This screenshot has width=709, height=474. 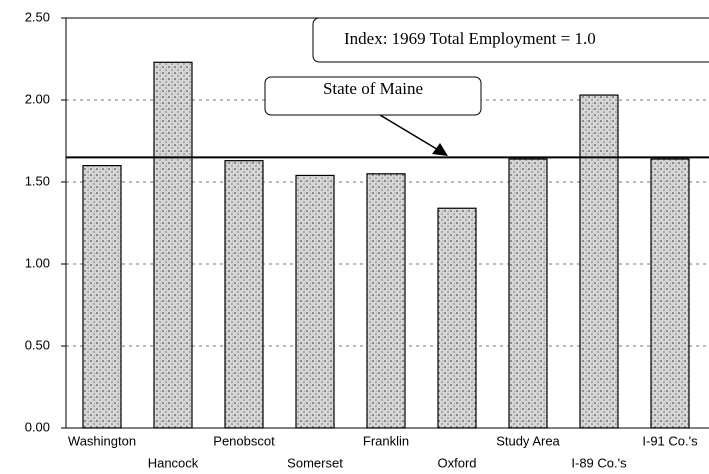 I want to click on x-tick-label: Franklin, so click(x=386, y=440).